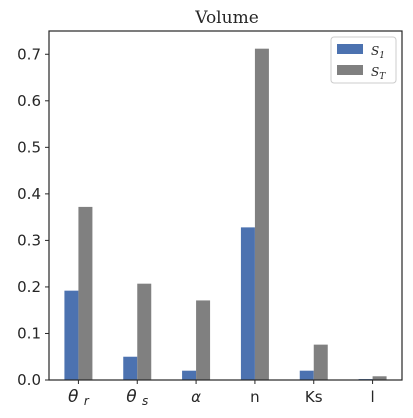 This screenshot has height=418, width=413. What do you see at coordinates (196, 397) in the screenshot?
I see `x-tick-label: α` at bounding box center [196, 397].